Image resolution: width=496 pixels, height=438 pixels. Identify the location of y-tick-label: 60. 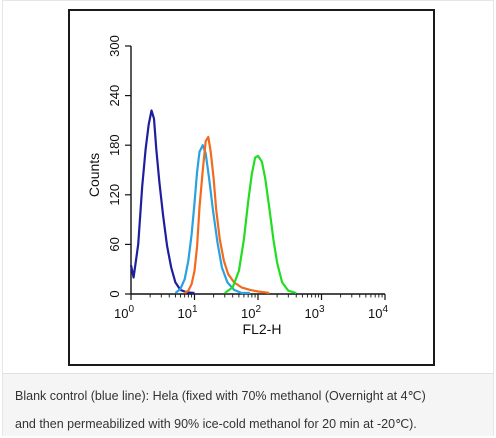
(114, 244).